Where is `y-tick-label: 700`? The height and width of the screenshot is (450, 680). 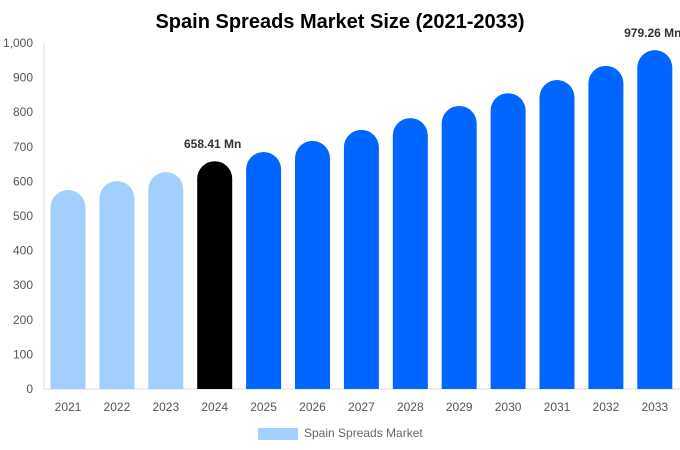 y-tick-label: 700 is located at coordinates (23, 147).